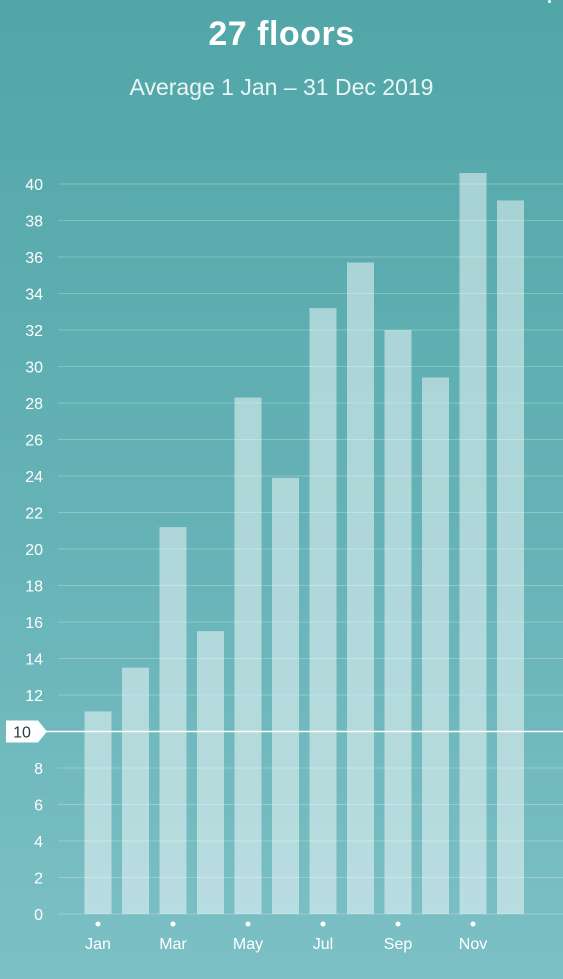  I want to click on x-tick-label: May, so click(248, 944).